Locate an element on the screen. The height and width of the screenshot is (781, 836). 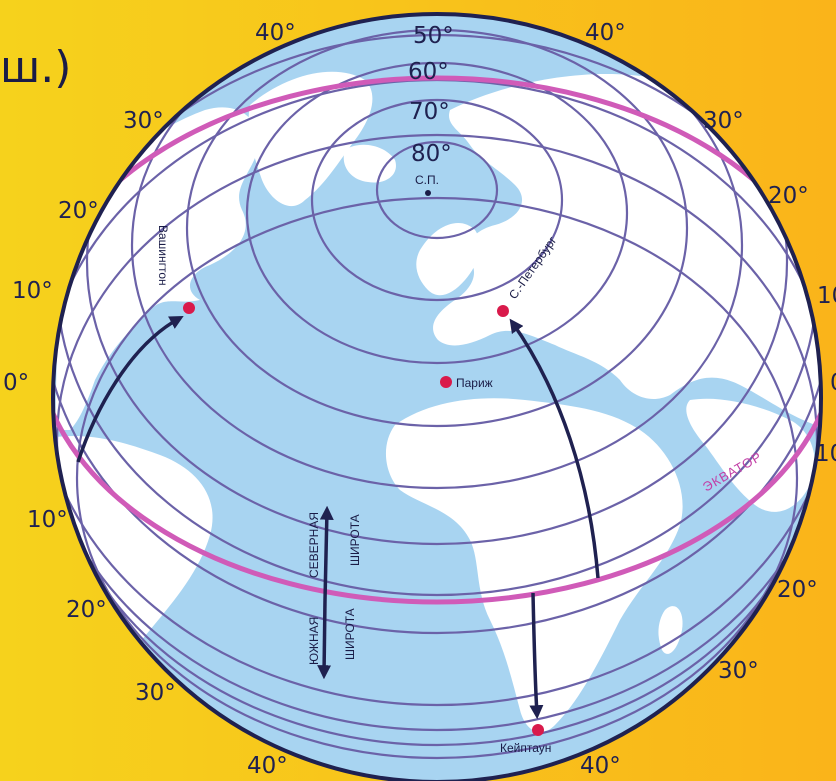
deg-label-right-30n: 30° is located at coordinates (723, 121).